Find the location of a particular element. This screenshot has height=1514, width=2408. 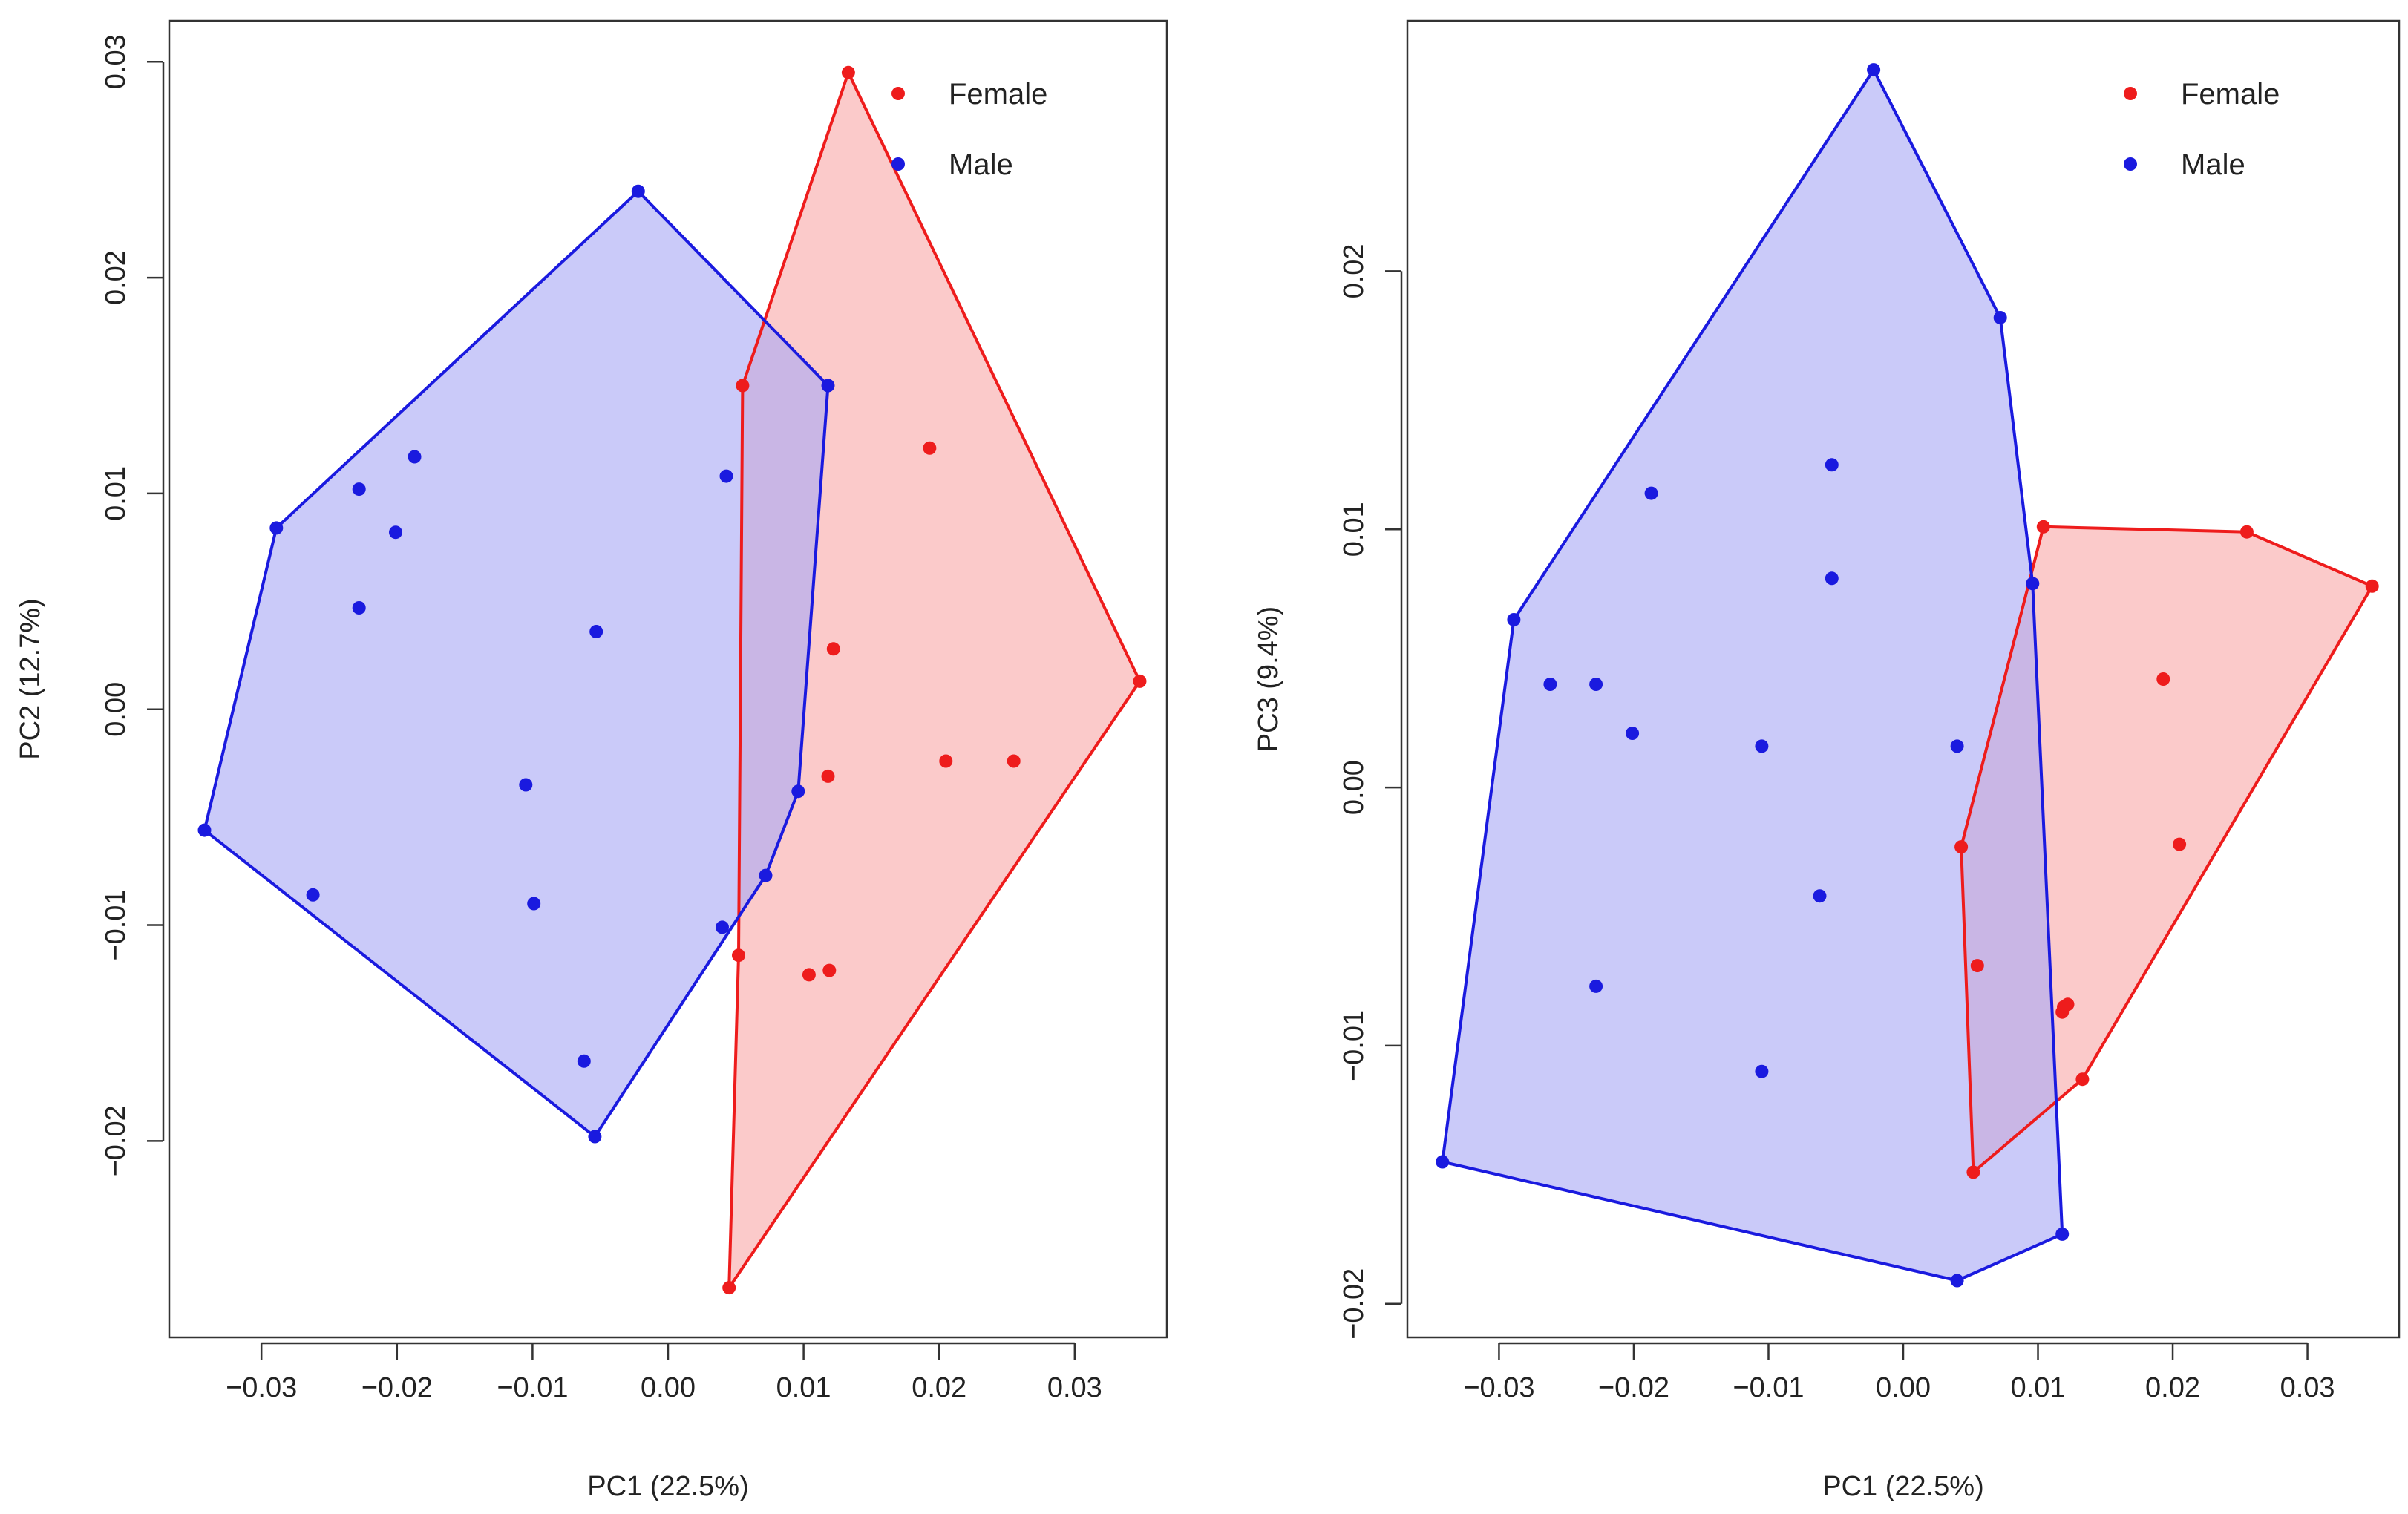

p2-legend-female-marker is located at coordinates (2131, 94).